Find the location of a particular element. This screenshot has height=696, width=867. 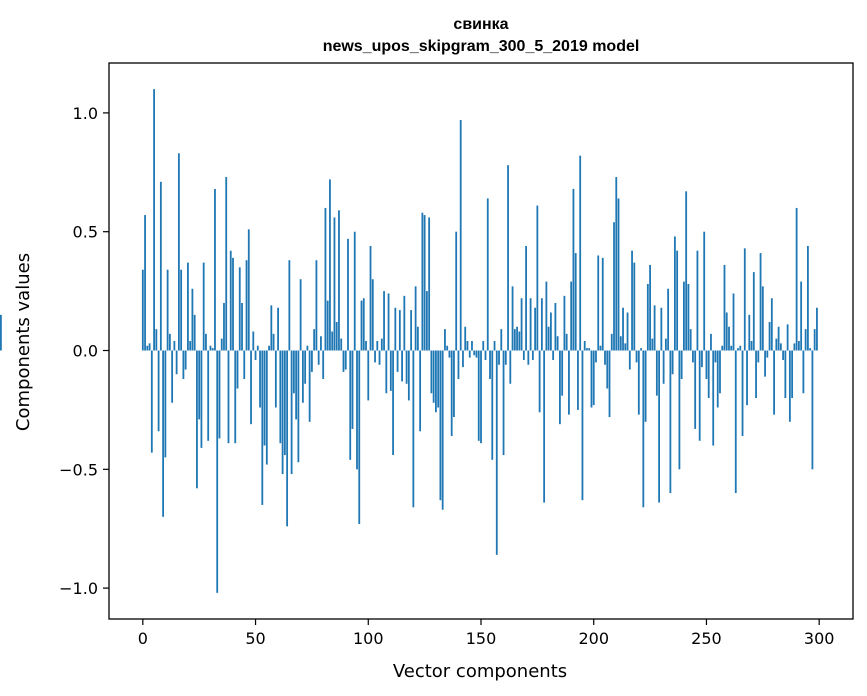

y-tick-label: −0.5 is located at coordinates (78, 469).